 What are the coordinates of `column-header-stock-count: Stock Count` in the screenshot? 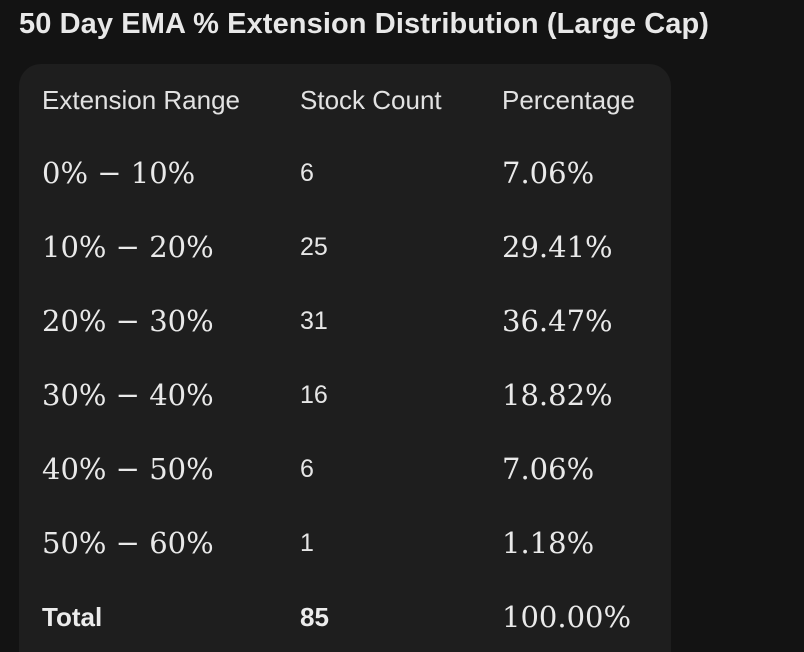 It's located at (371, 99).